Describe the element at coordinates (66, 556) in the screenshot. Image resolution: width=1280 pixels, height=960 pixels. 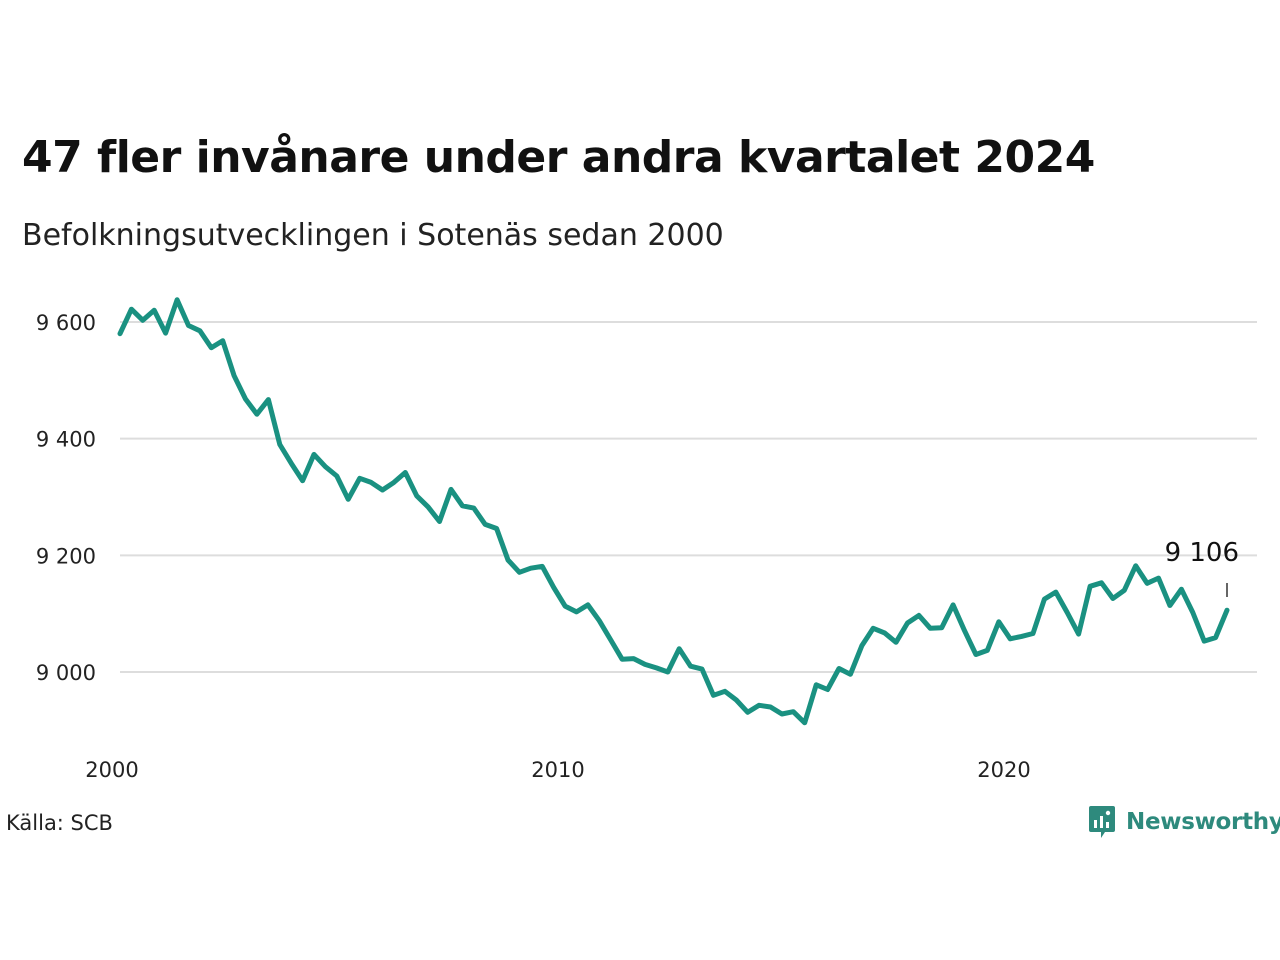
I see `y-tick-label-9200: 9 200` at that location.